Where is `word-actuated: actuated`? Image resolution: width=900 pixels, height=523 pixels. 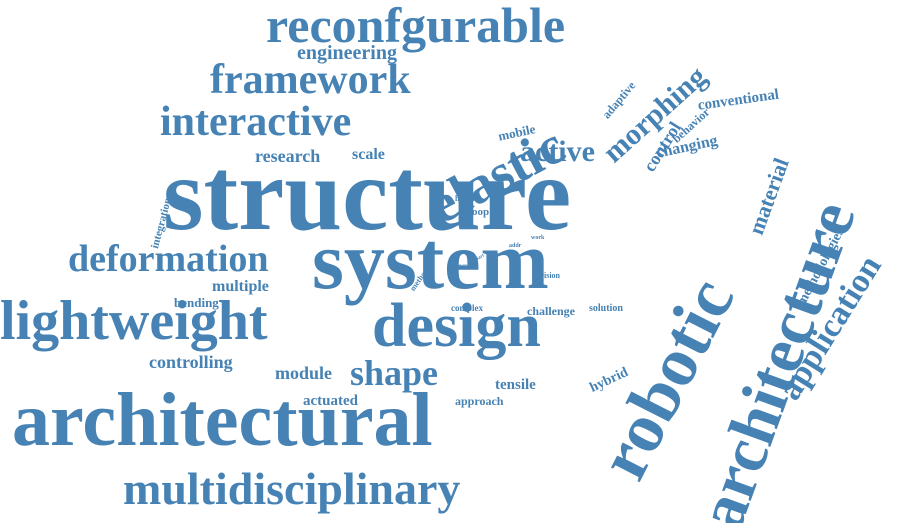 word-actuated: actuated is located at coordinates (330, 401).